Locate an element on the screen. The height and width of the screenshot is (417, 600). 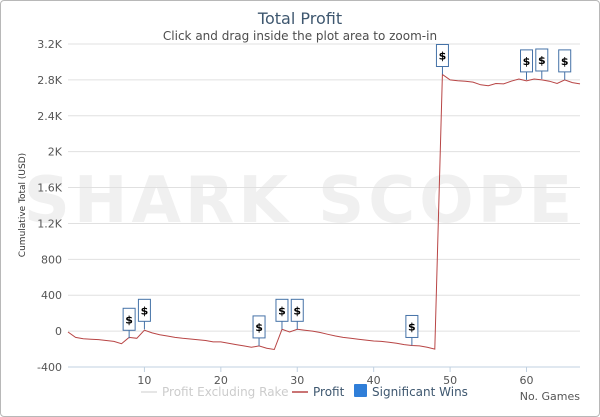
legend-item: Profit Excluding Rake is located at coordinates (214, 392).